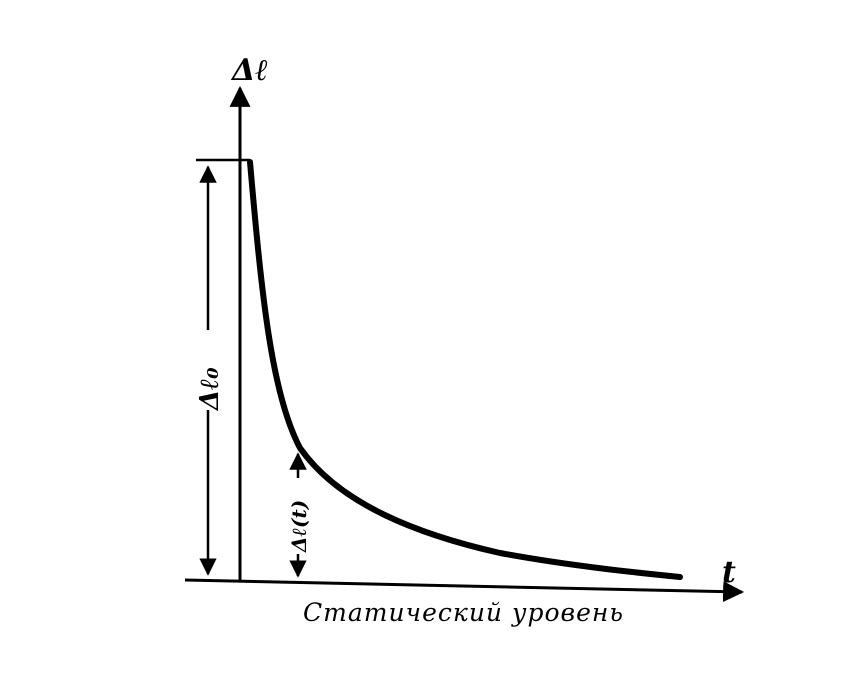 This screenshot has height=699, width=857. What do you see at coordinates (299, 526) in the screenshot?
I see `current-dimension-label: Δℓ(t)` at bounding box center [299, 526].